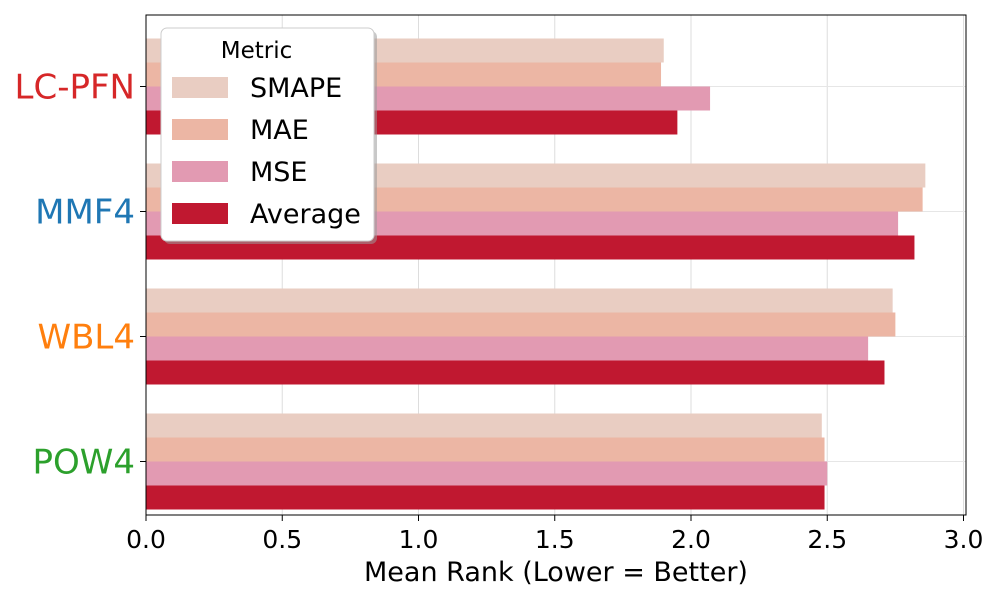 This screenshot has height=600, width=1000. What do you see at coordinates (279, 172) in the screenshot?
I see `legend-label-mse: MSE` at bounding box center [279, 172].